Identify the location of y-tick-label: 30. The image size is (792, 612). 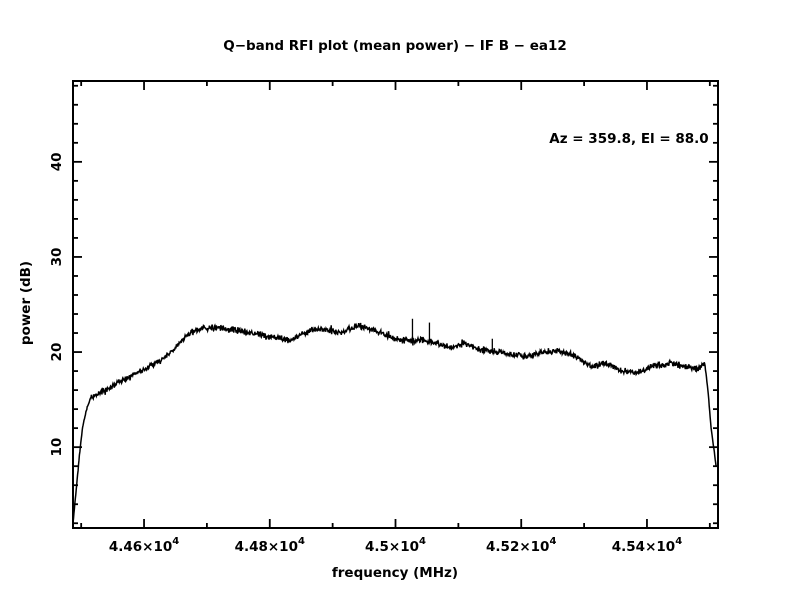
(57, 257).